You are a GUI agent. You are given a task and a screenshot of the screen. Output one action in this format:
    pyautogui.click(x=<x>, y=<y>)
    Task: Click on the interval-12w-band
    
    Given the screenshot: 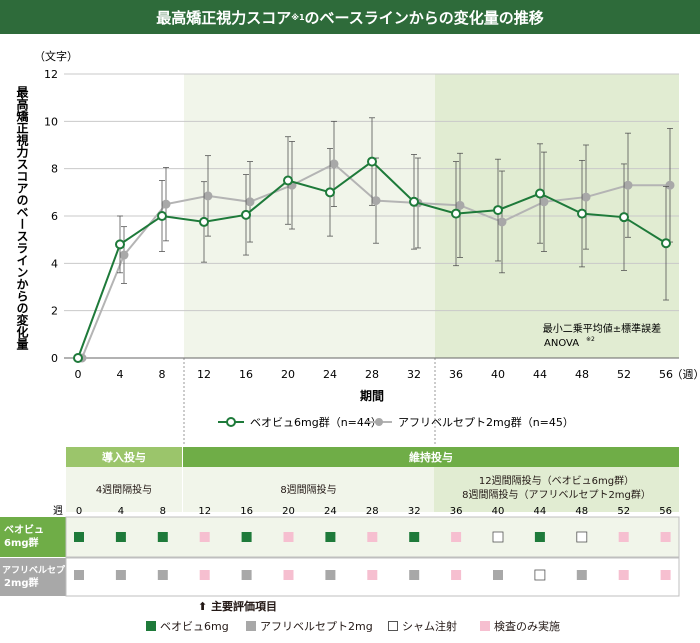 What is the action you would take?
    pyautogui.click(x=556, y=489)
    